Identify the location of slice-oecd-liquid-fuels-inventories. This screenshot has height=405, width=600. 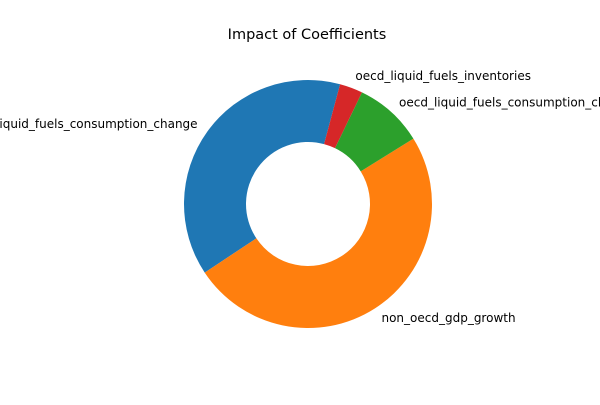
(343, 116).